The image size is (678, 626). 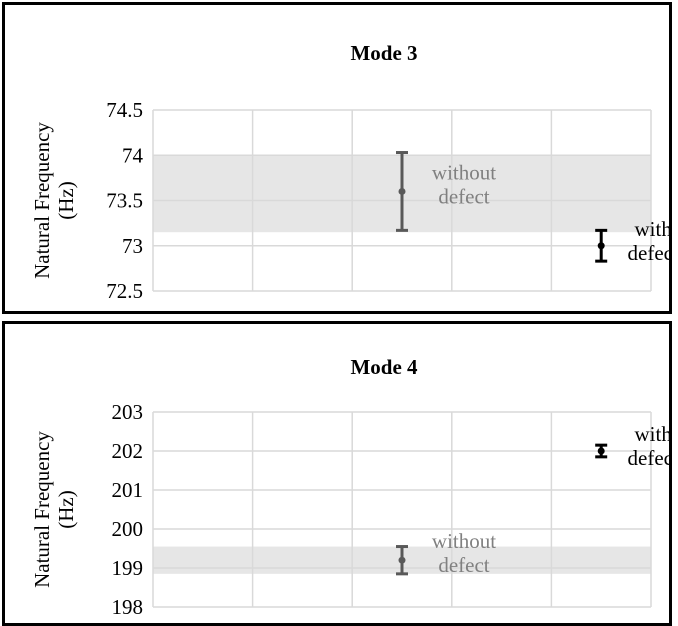 I want to click on y-tick-label: 203, so click(x=128, y=412).